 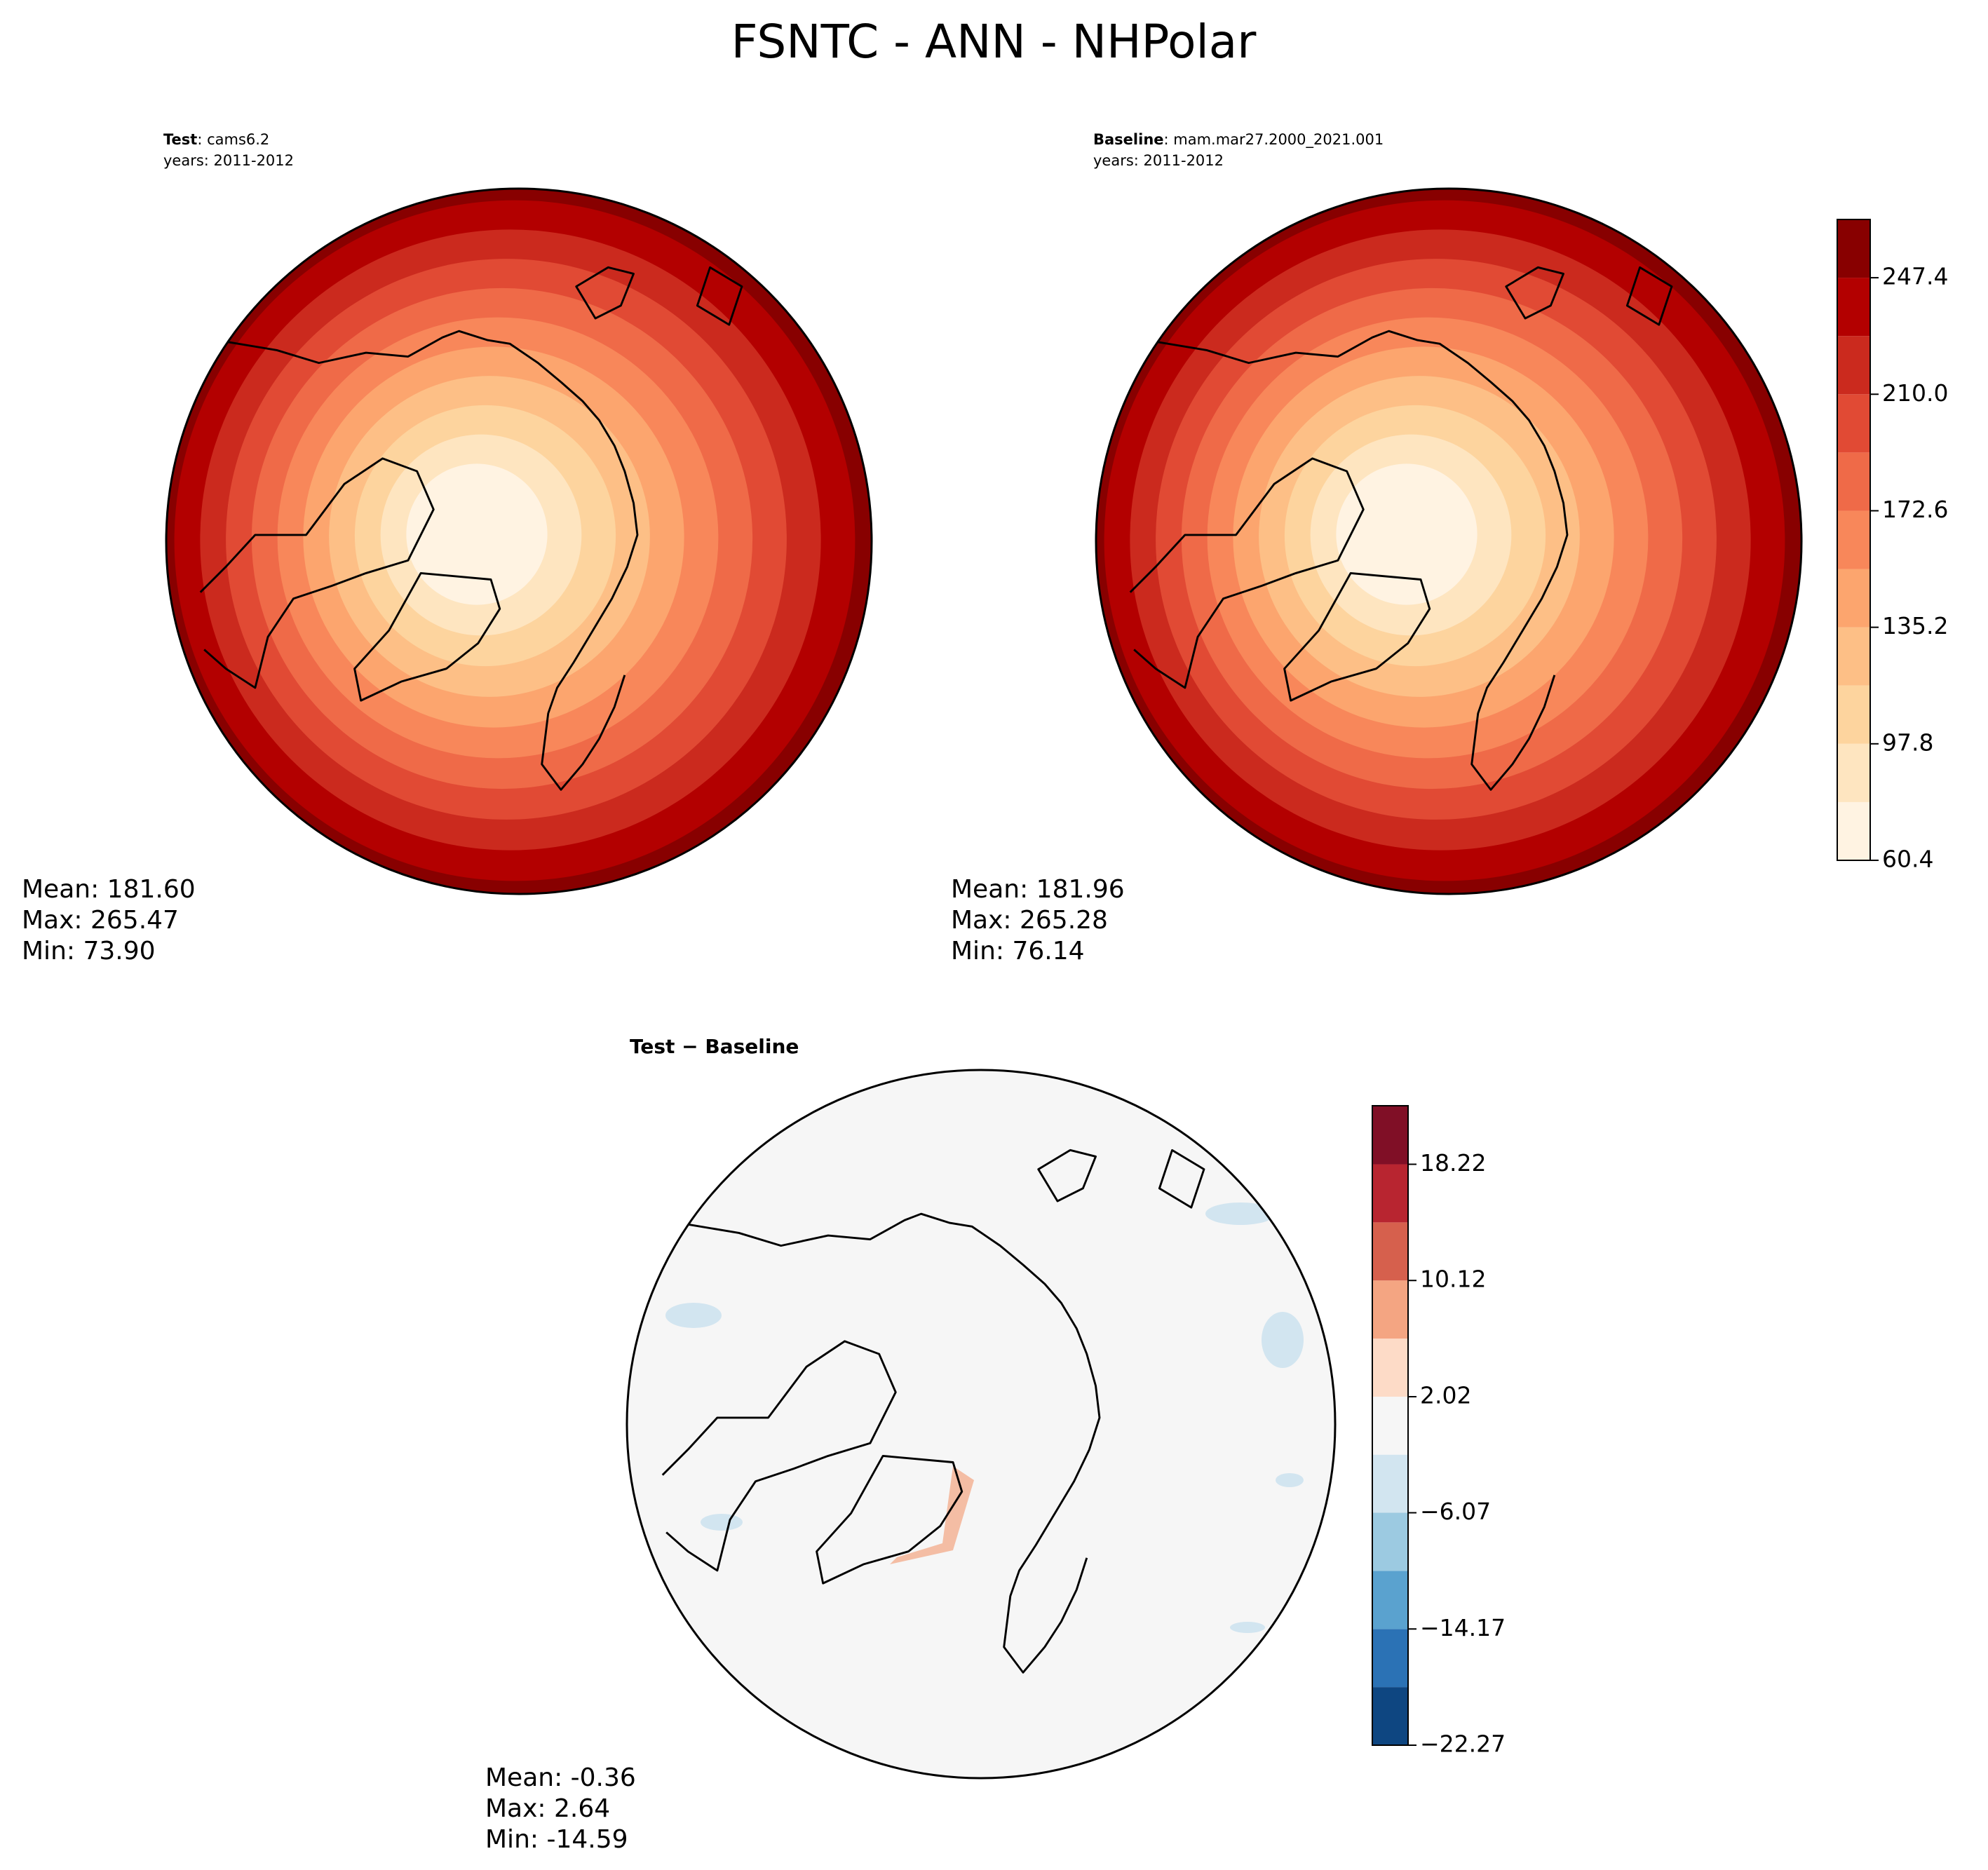 What do you see at coordinates (1908, 742) in the screenshot?
I see `colorbar-tick-label: 97.8` at bounding box center [1908, 742].